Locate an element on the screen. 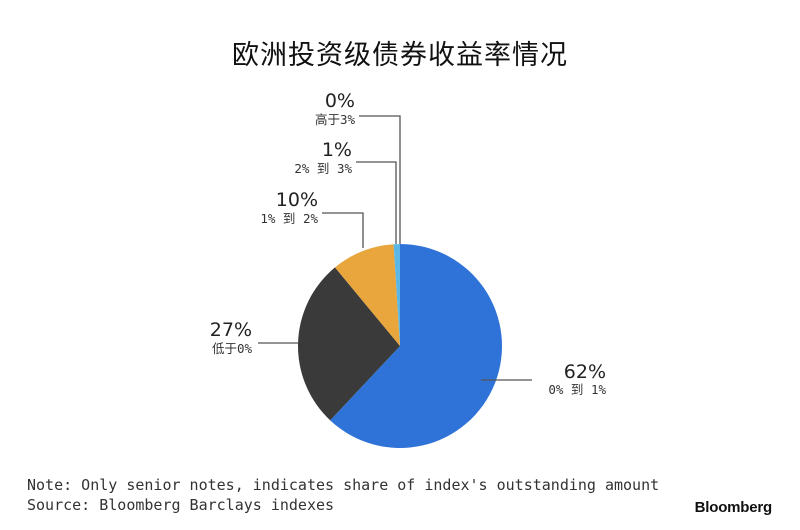  slice-category-label: 低于0% is located at coordinates (232, 348).